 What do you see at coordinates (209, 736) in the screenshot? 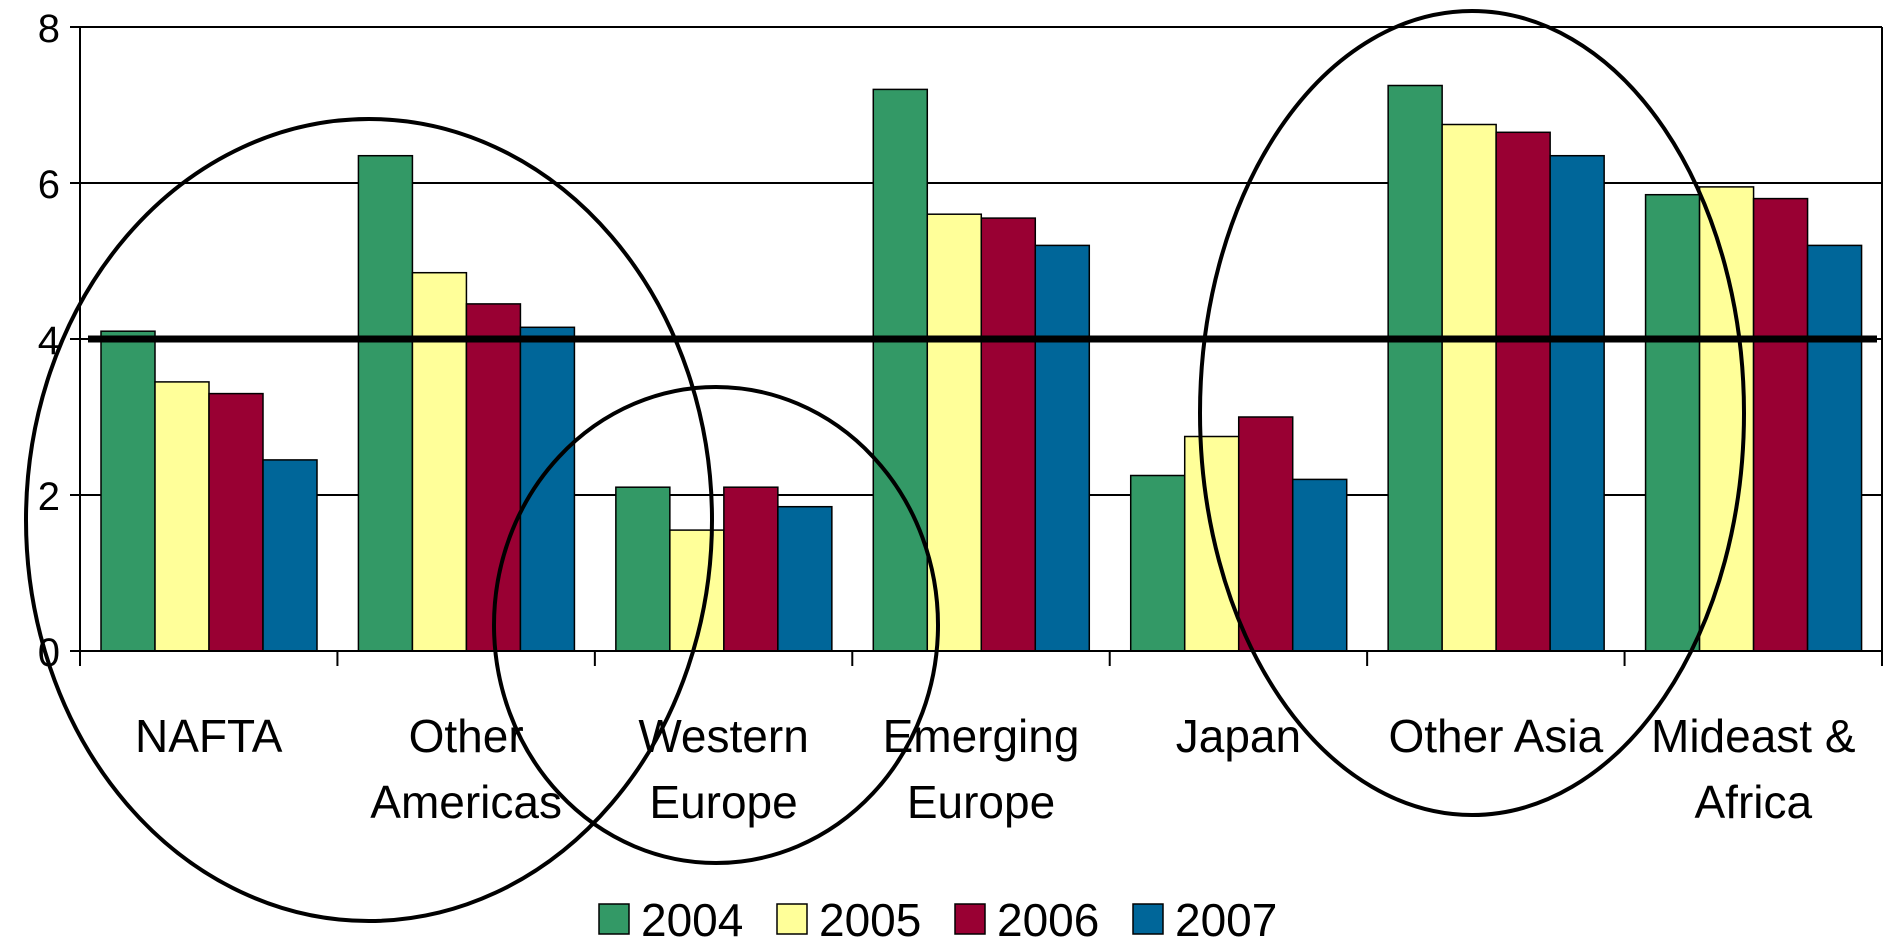
I see `x-category-label: NAFTA` at bounding box center [209, 736].